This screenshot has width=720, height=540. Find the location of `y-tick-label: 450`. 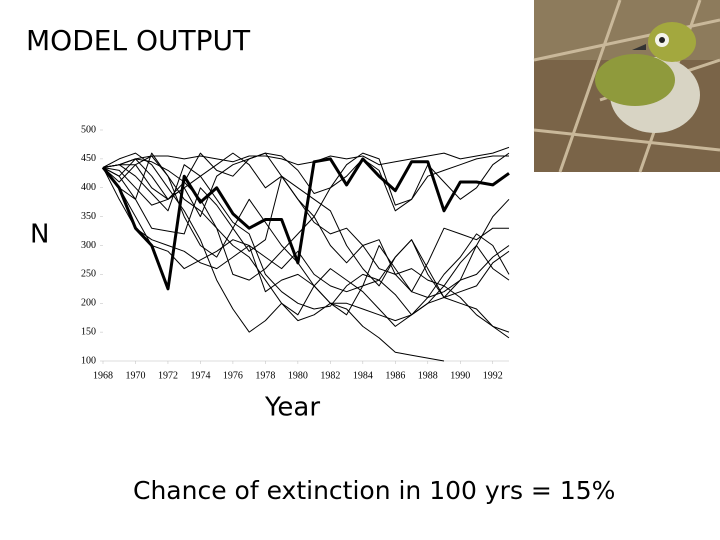

y-tick-label: 450 is located at coordinates (88, 158).